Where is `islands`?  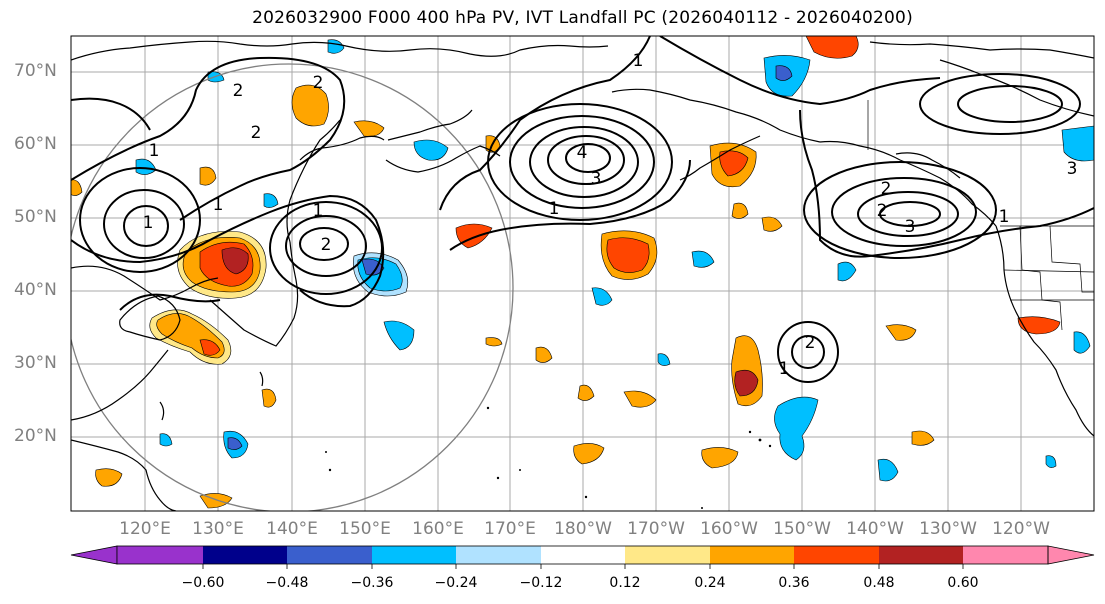
islands is located at coordinates (548, 457).